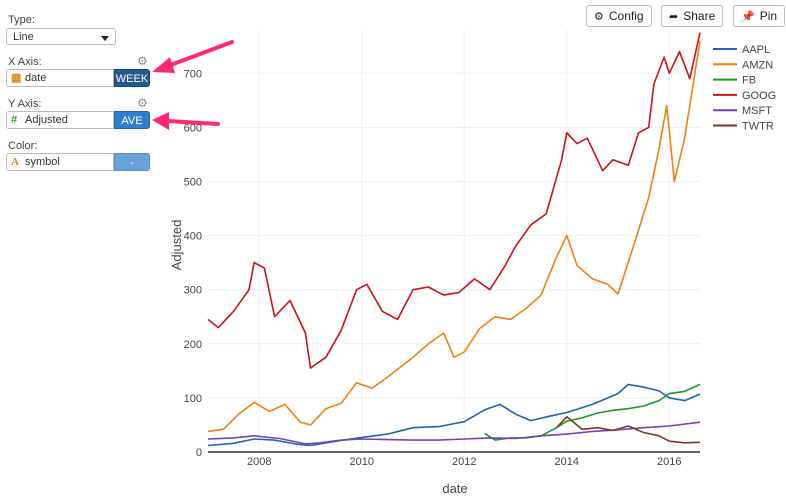 Image resolution: width=786 pixels, height=502 pixels. What do you see at coordinates (25, 62) in the screenshot?
I see `x-axis-label: X Axis:` at bounding box center [25, 62].